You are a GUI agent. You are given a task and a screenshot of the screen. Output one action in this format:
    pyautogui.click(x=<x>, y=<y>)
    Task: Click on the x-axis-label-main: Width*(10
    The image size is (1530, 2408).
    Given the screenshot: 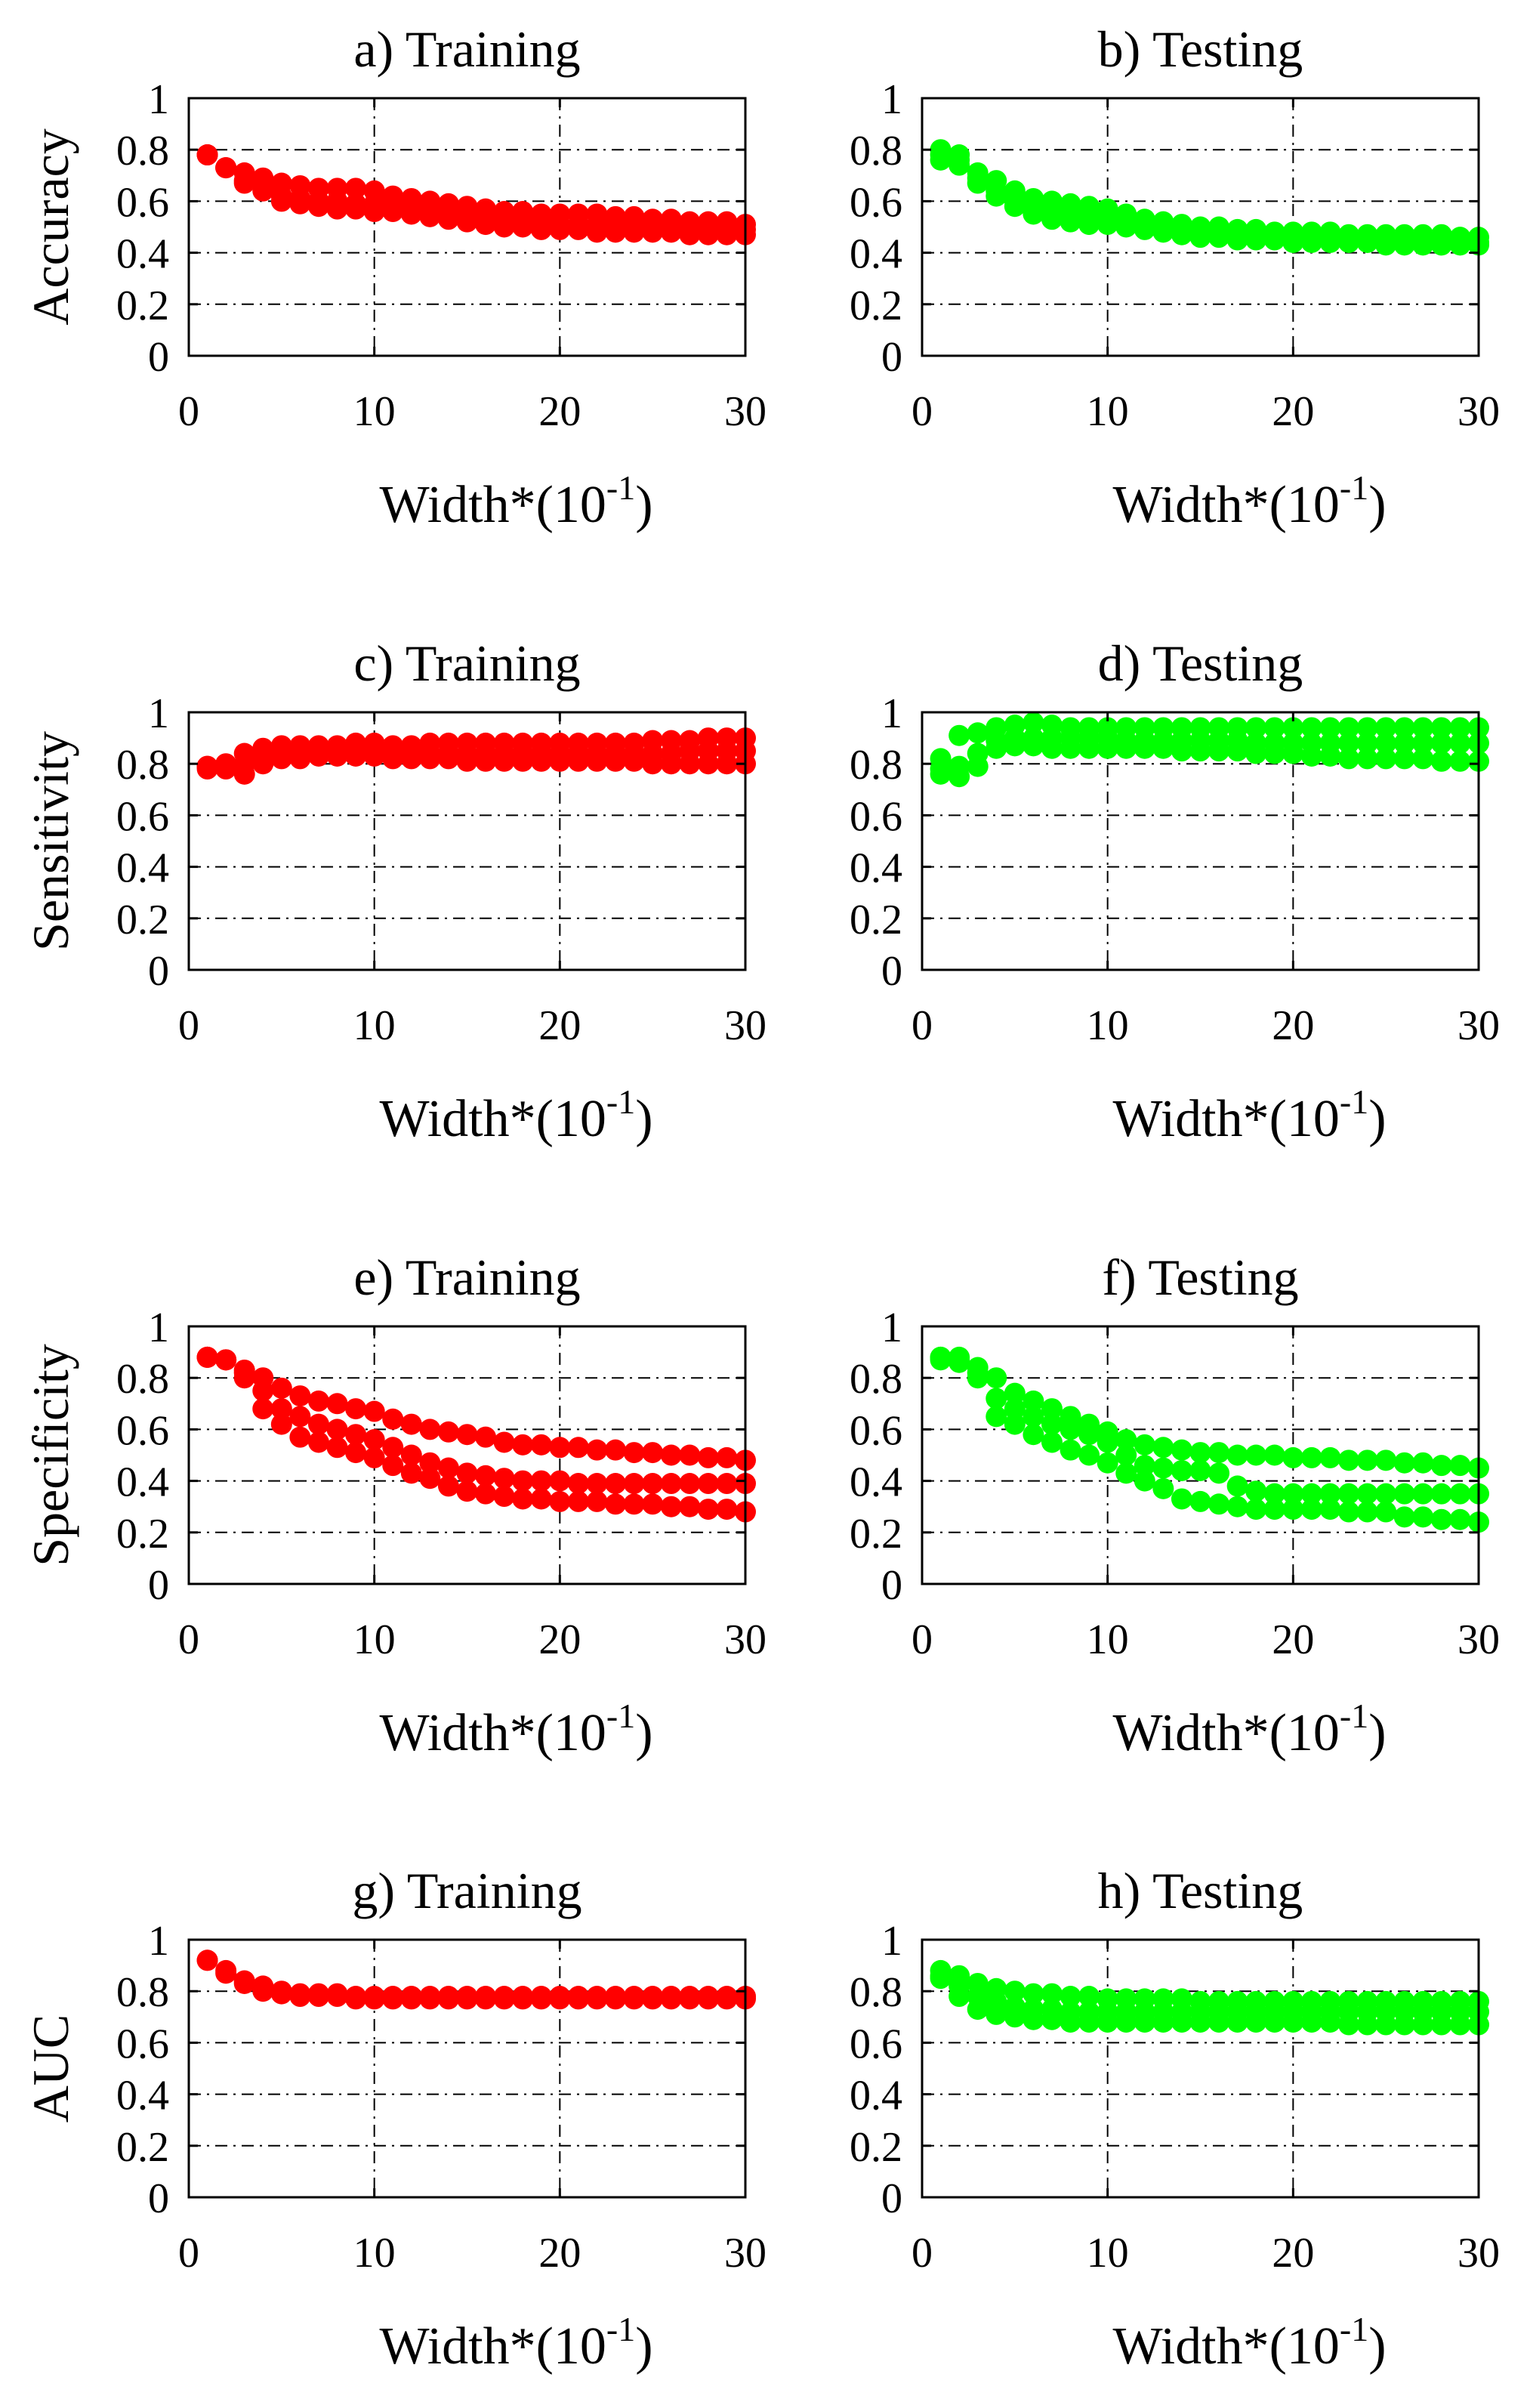 What is the action you would take?
    pyautogui.click(x=492, y=1119)
    